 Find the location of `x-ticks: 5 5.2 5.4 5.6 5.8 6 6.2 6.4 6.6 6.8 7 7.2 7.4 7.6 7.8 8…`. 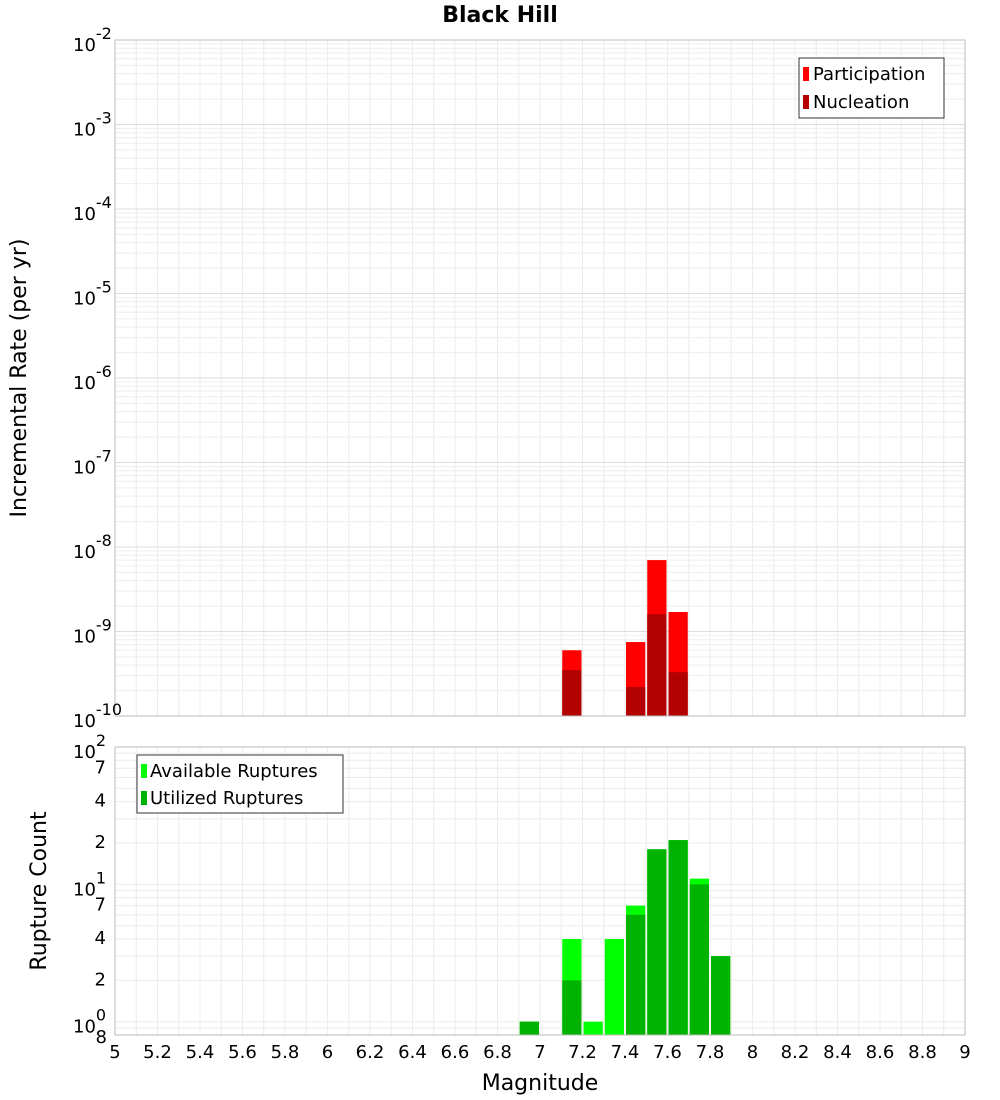

x-ticks: 5 5.2 5.4 5.6 5.8 6 6.2 6.4 6.6 6.8 7 7.2 7.4 7.6 7.8 8… is located at coordinates (539, 1052).